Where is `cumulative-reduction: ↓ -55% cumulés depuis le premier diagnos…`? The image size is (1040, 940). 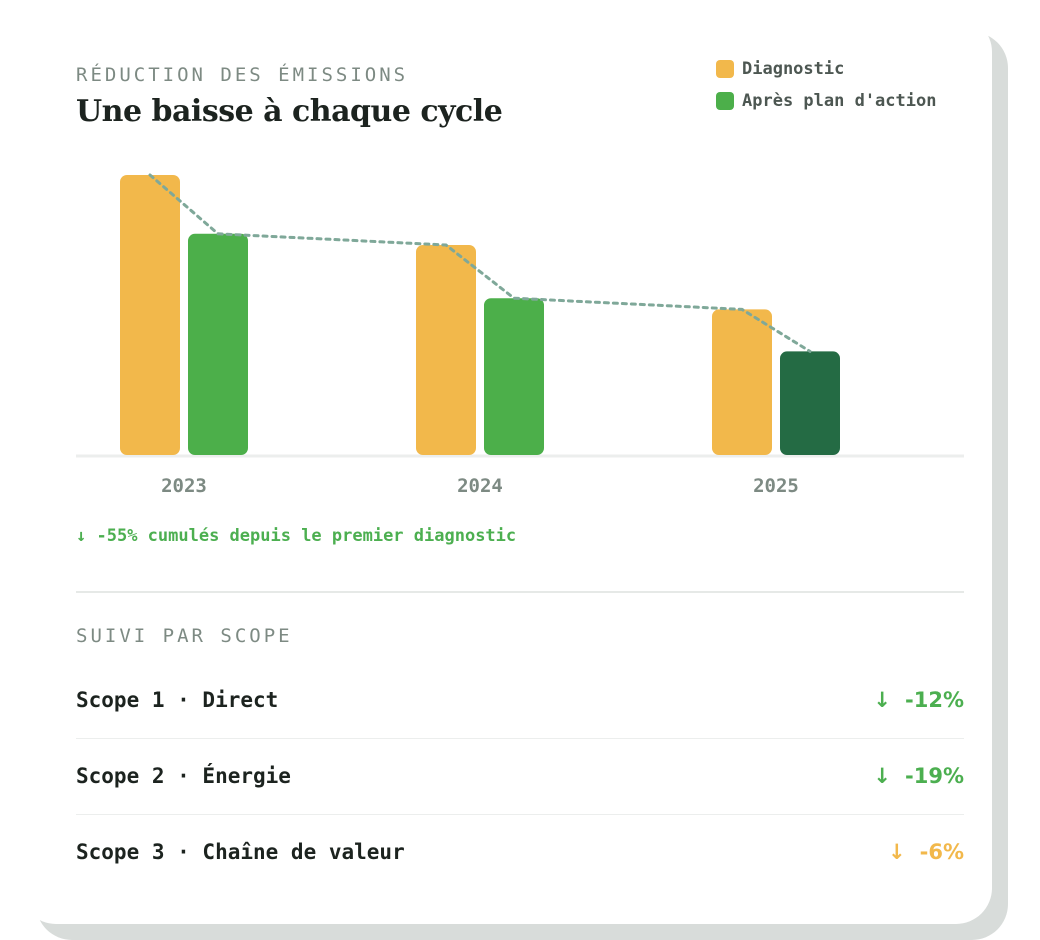 cumulative-reduction: ↓ -55% cumulés depuis le premier diagnos… is located at coordinates (296, 536).